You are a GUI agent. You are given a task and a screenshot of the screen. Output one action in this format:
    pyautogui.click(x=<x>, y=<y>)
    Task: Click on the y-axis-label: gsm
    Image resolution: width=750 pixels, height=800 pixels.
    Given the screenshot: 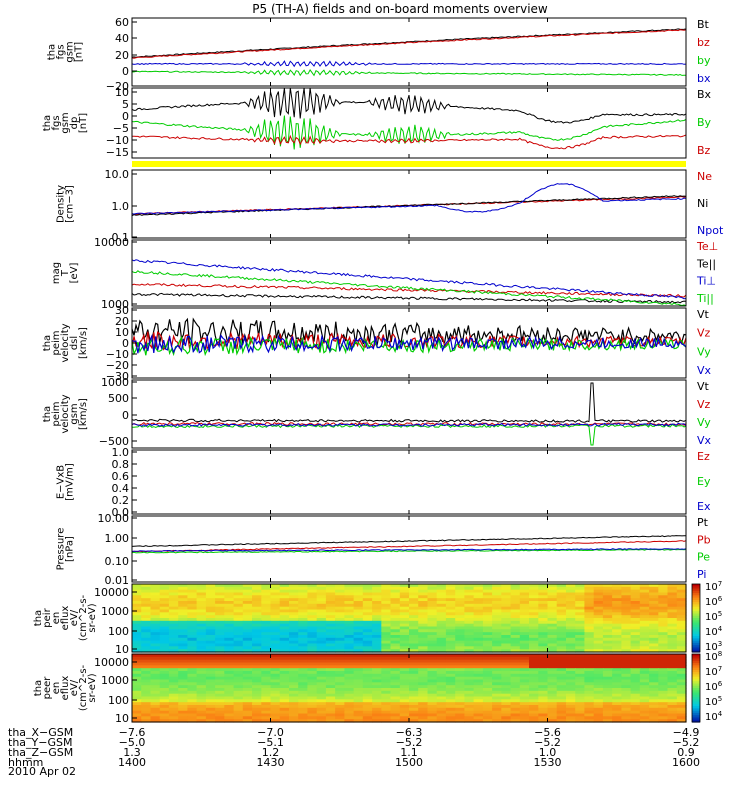 What is the action you would take?
    pyautogui.click(x=74, y=413)
    